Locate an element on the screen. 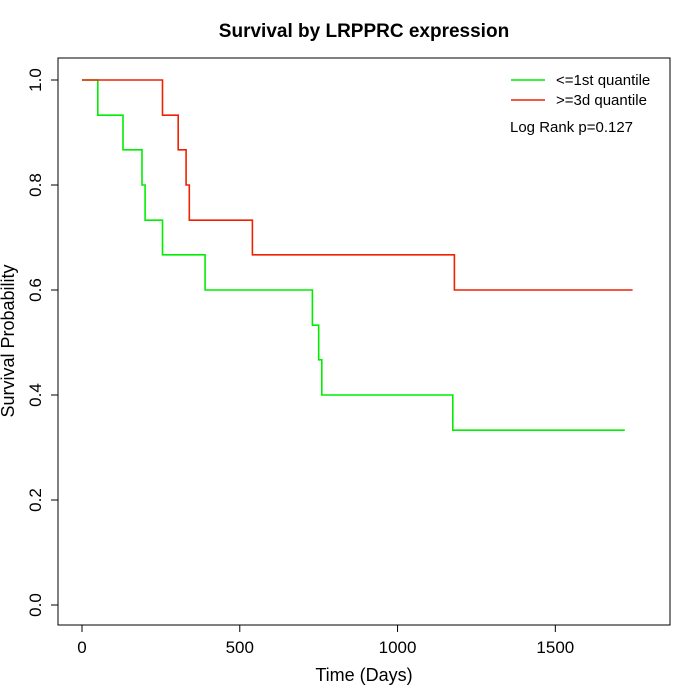 This screenshot has height=700, width=700. x-axis: 0 500 1000 1500 is located at coordinates (325, 640).